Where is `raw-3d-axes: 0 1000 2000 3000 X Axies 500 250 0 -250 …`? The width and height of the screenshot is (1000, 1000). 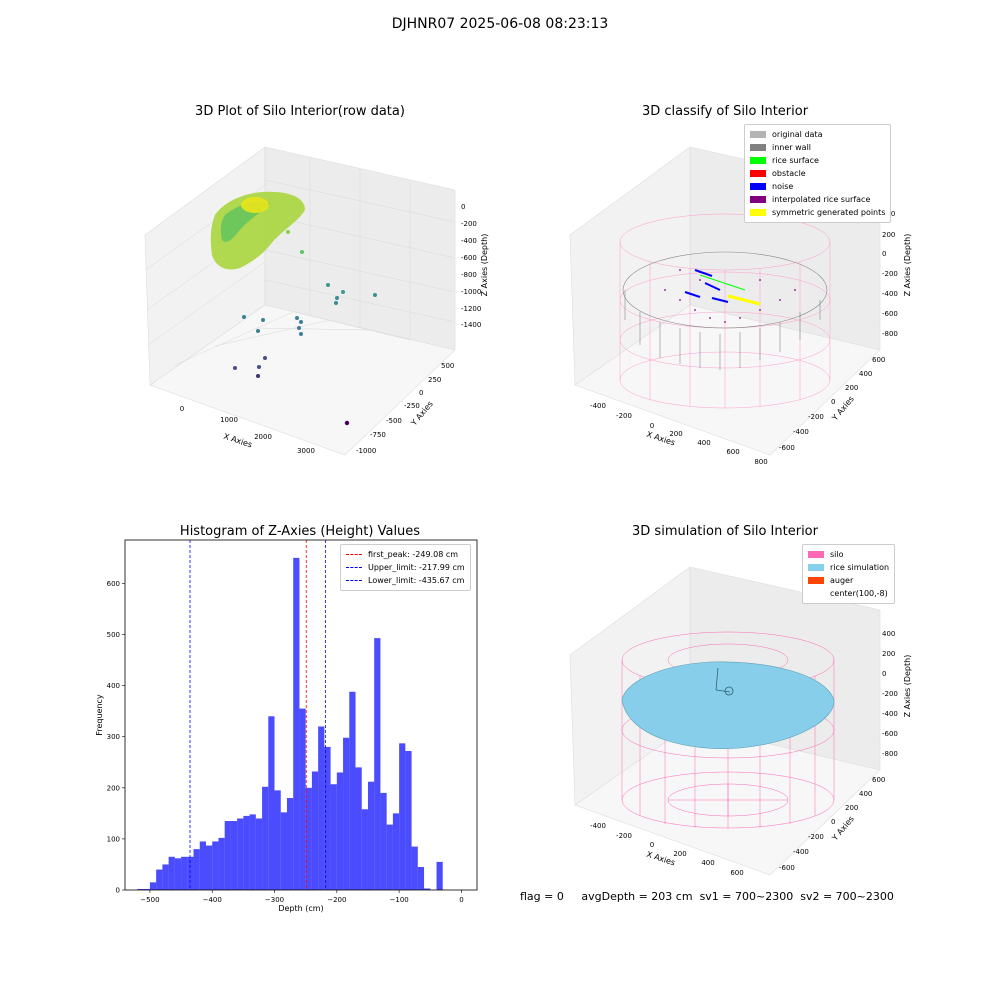 raw-3d-axes: 0 1000 2000 3000 X Axies 500 250 0 -250 … is located at coordinates (316, 301).